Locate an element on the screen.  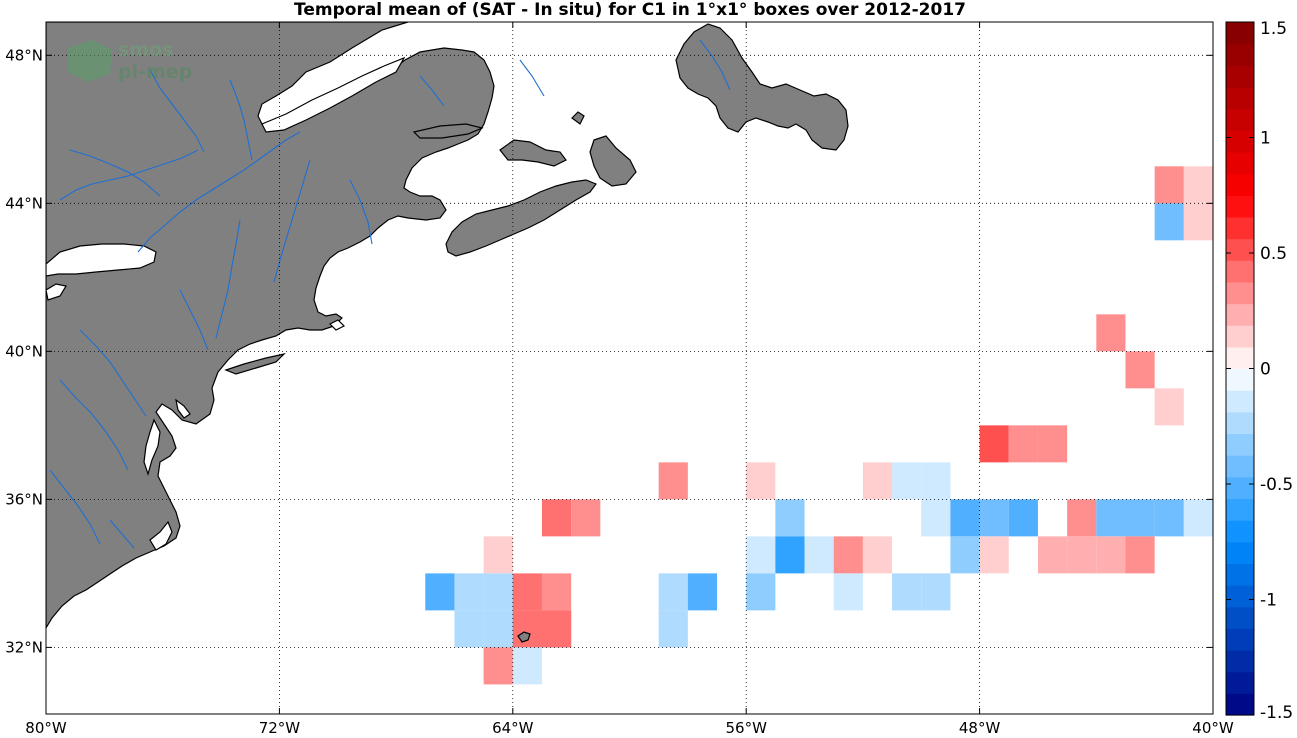
longitude-label: 80°W is located at coordinates (46, 728).